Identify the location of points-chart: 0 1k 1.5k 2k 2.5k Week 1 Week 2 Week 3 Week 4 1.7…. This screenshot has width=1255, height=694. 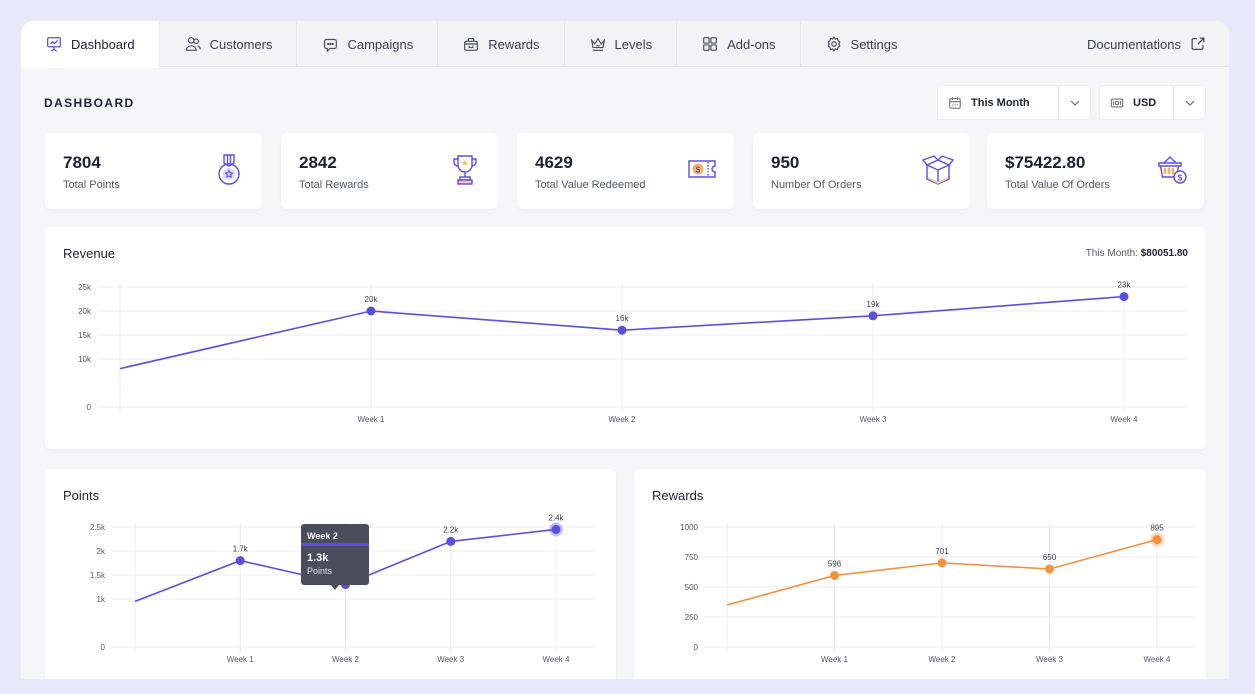
(343, 588).